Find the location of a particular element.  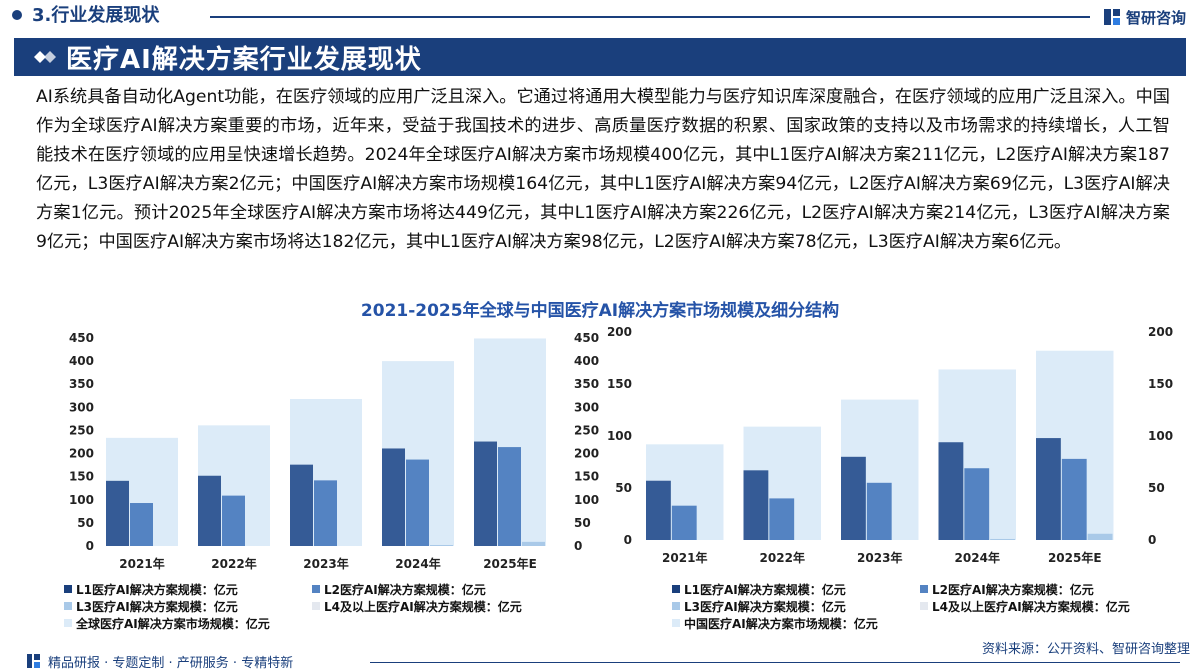

legend-label: L3医疗AI解决方案规模：亿元 is located at coordinates (157, 606).